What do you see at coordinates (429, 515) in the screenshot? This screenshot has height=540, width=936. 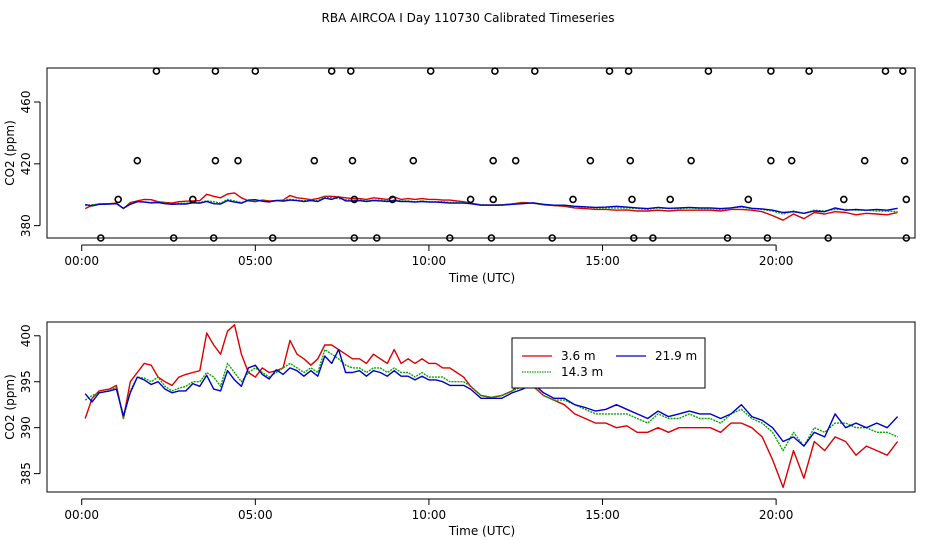 I see `bottom-x-tick-label: 10:00` at bounding box center [429, 515].